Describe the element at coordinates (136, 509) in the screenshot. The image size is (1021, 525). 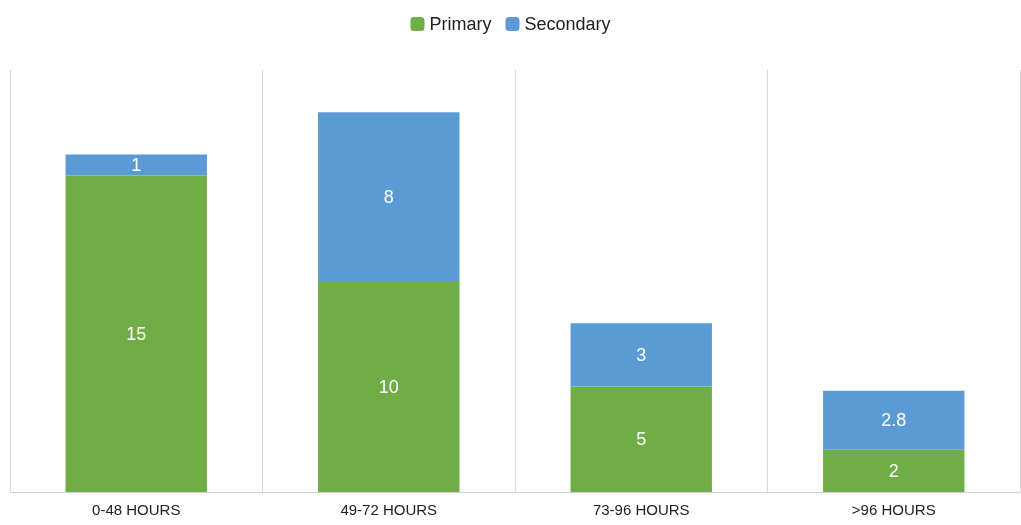
I see `x-tick-label: 0-48 HOURS` at that location.